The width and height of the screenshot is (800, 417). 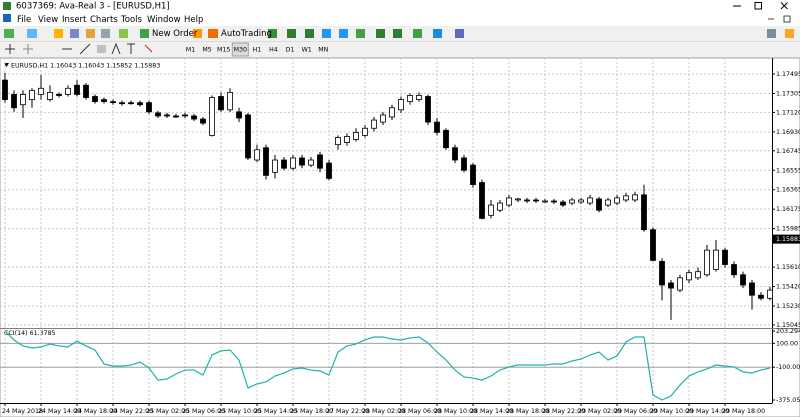 I want to click on timeframe-button: H1, so click(x=257, y=50).